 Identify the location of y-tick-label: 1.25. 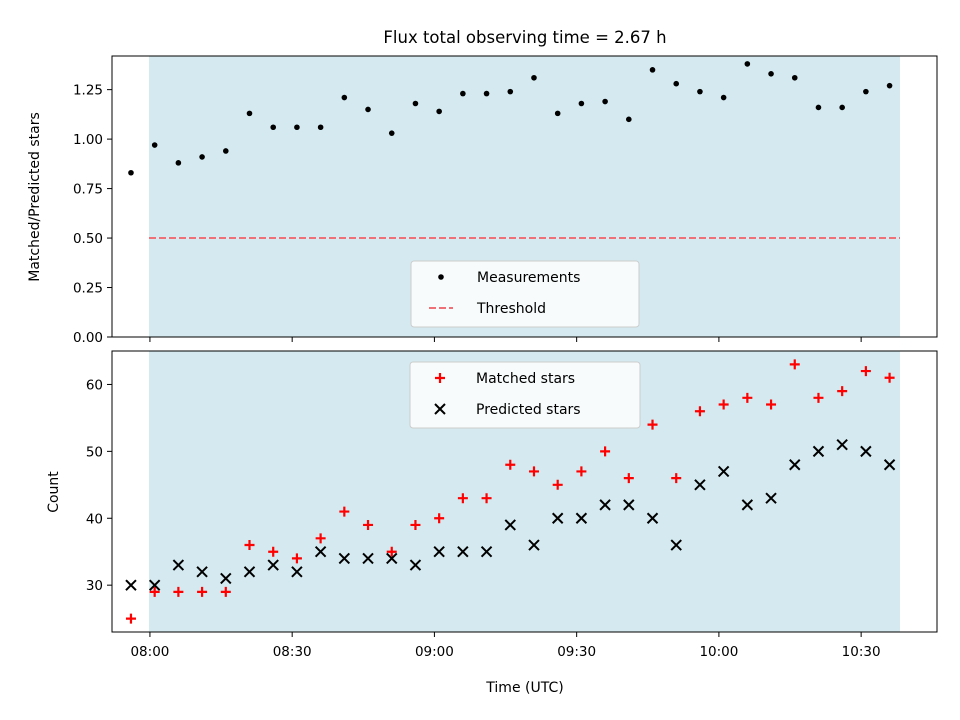
(88, 91).